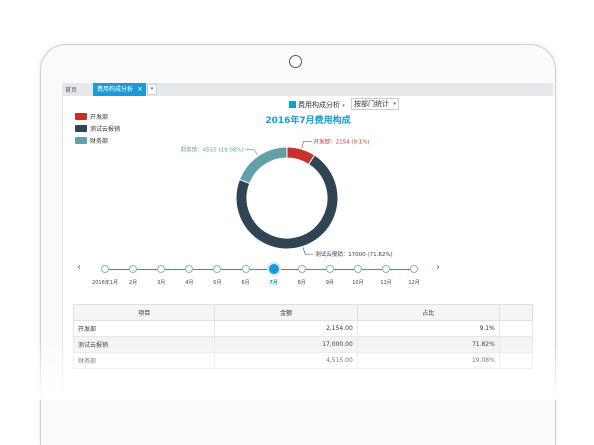  What do you see at coordinates (152, 89) in the screenshot?
I see `tab-dropdown-button: ▾` at bounding box center [152, 89].